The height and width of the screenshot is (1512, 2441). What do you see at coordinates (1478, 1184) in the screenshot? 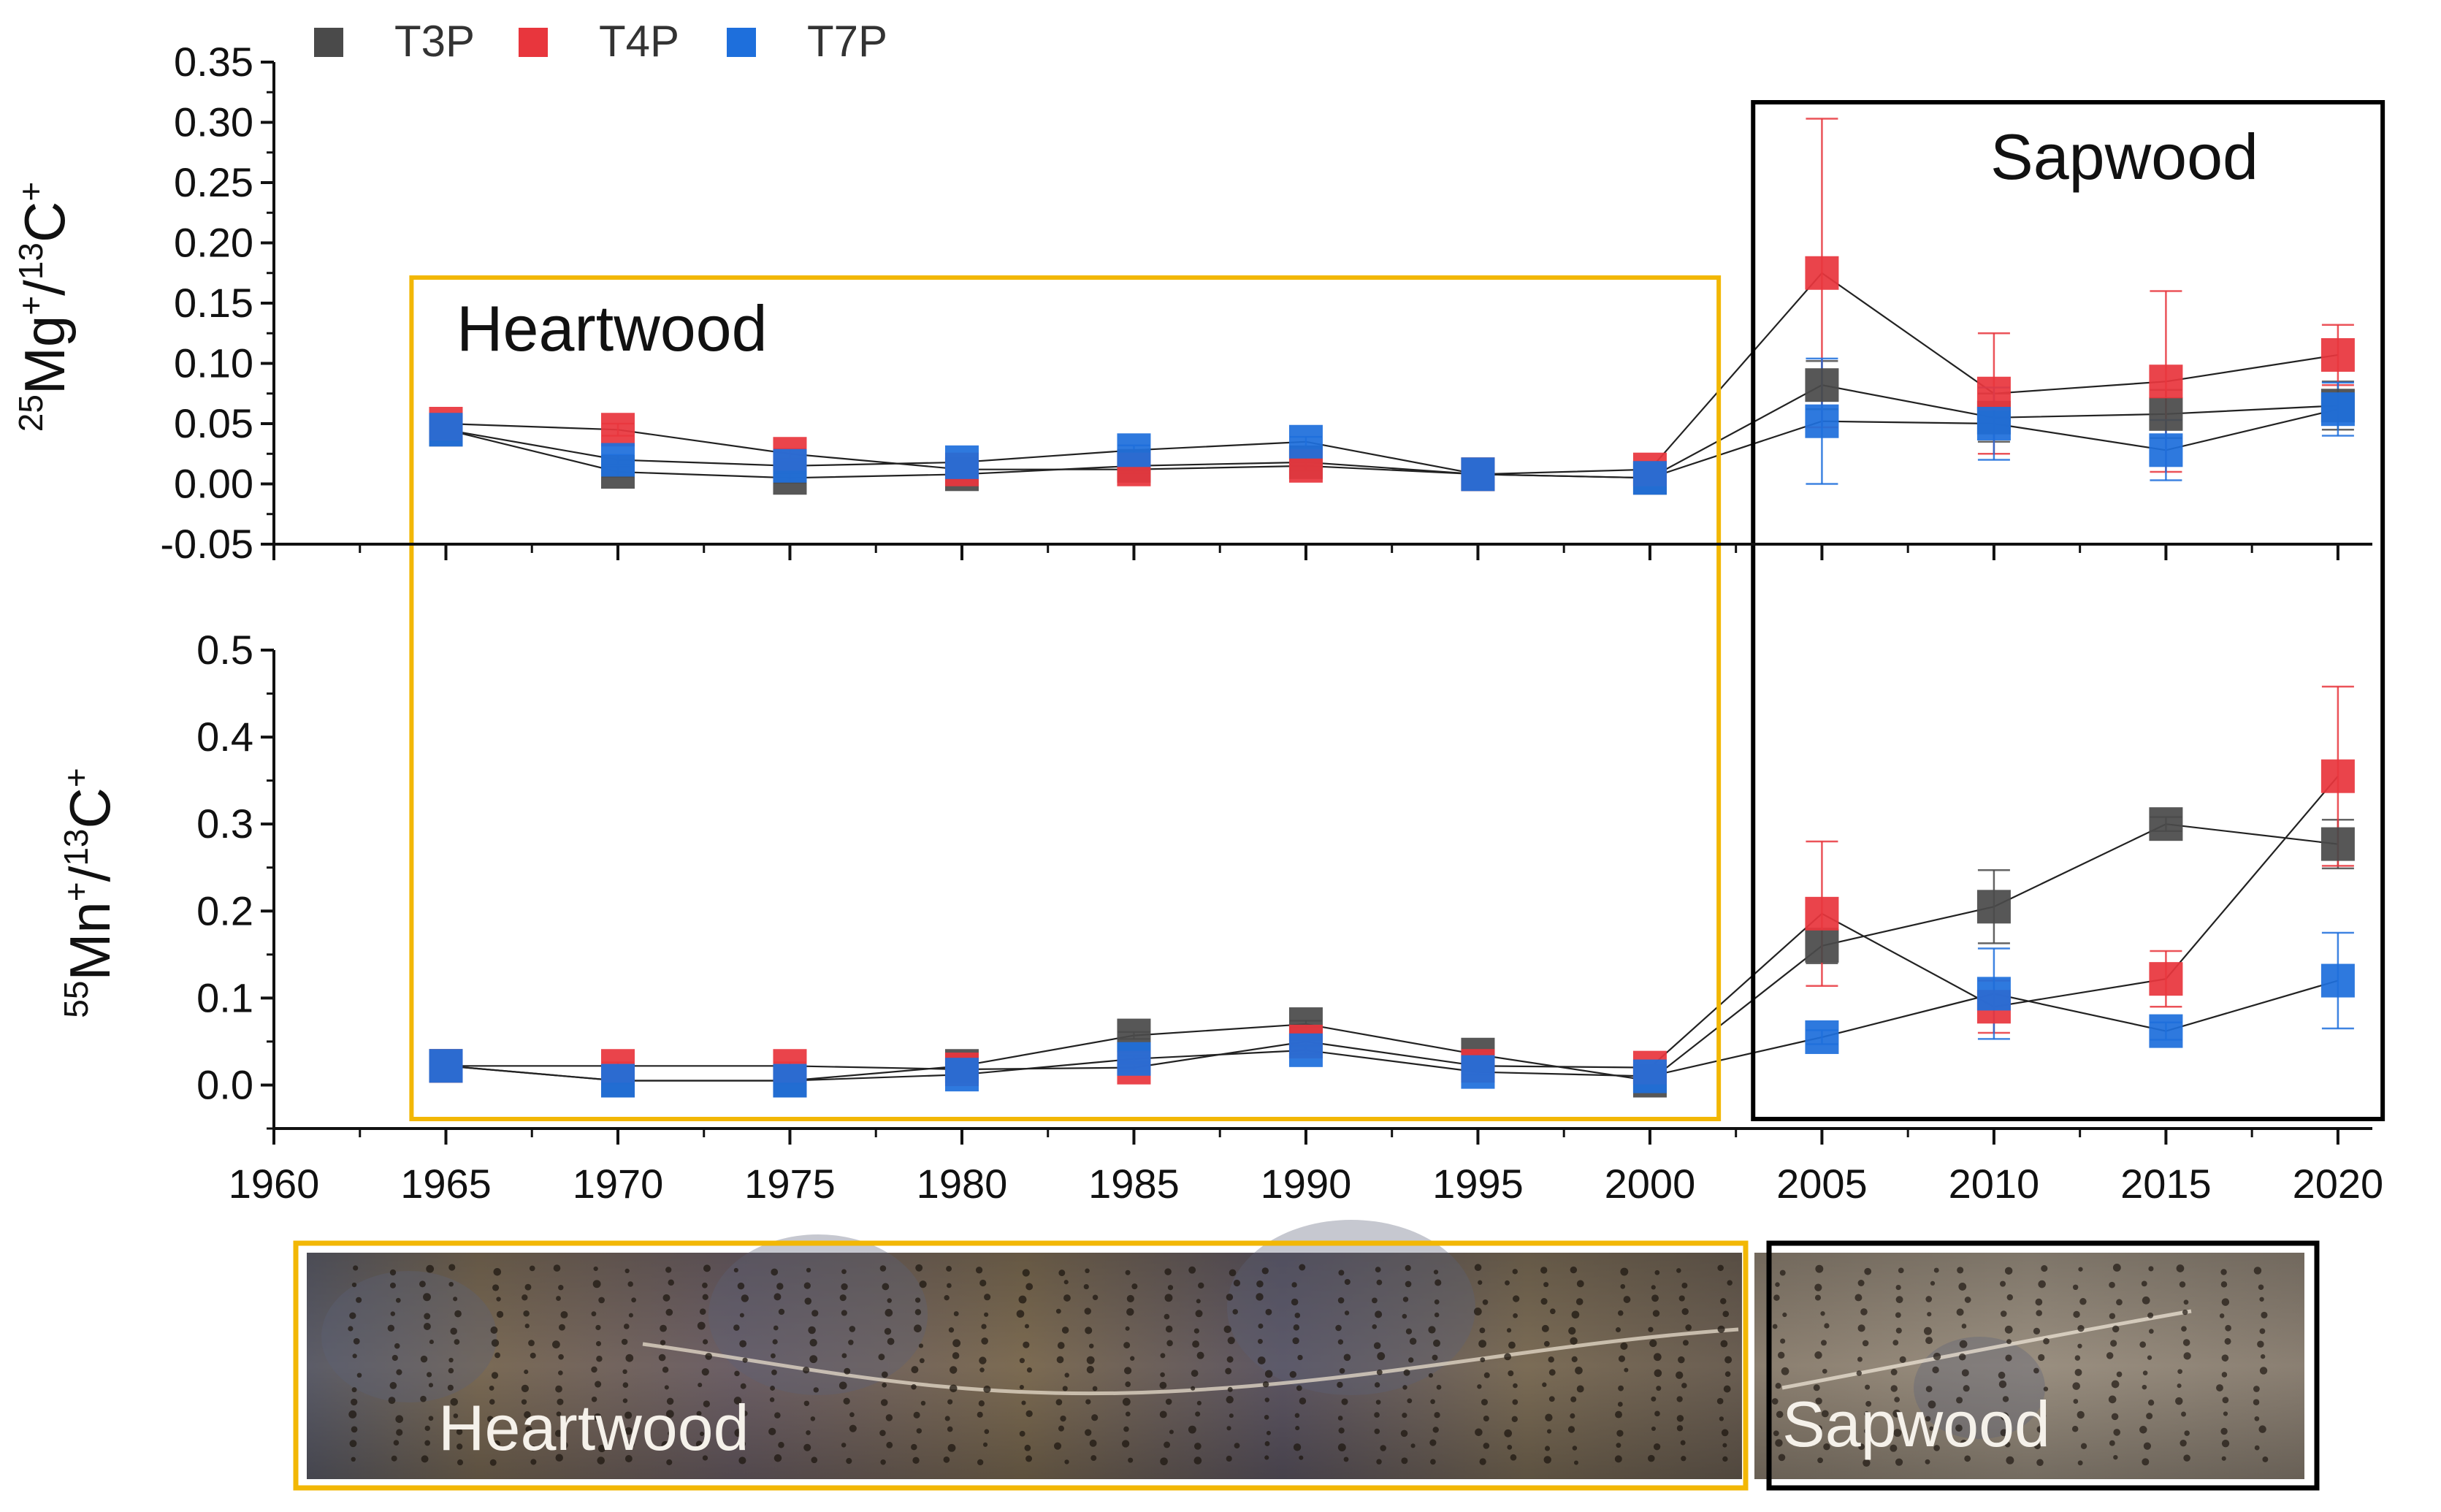
I see `x-tick-label: 1995` at bounding box center [1478, 1184].